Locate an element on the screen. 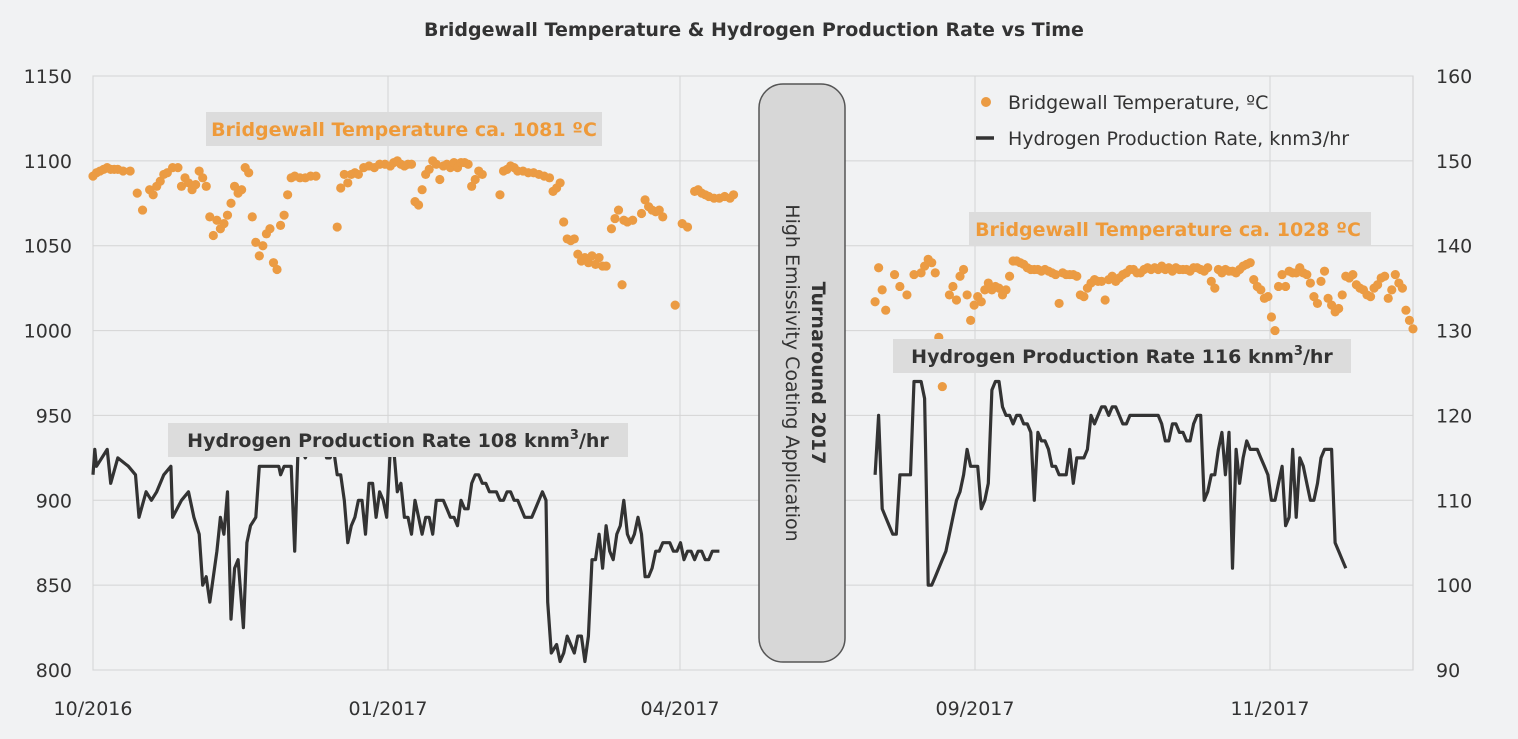 The height and width of the screenshot is (739, 1518). annotation-h2-before-text: Hydrogen Production Rate 108 knm3/hr is located at coordinates (398, 440).